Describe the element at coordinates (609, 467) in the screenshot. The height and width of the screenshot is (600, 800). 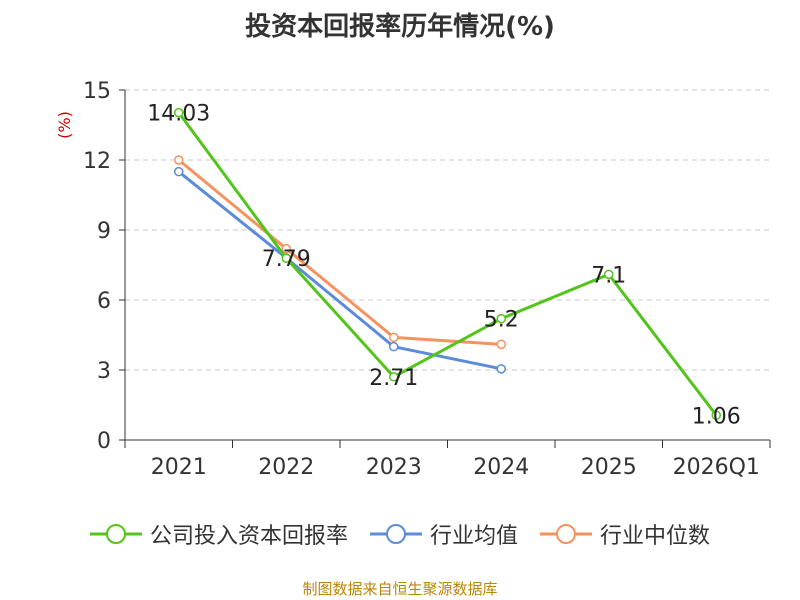
I see `x-tick-label: 2025` at that location.